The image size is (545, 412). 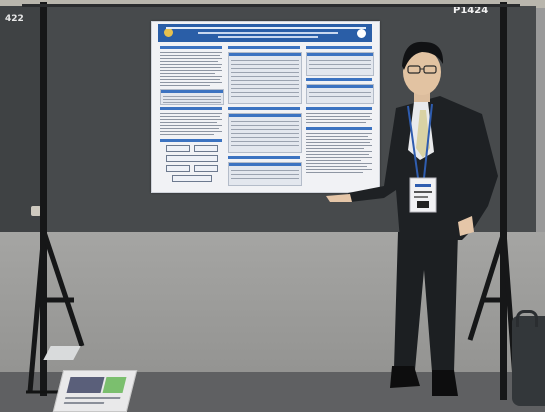 What do you see at coordinates (268, 33) in the screenshot?
I see `poster-author-line` at bounding box center [268, 33].